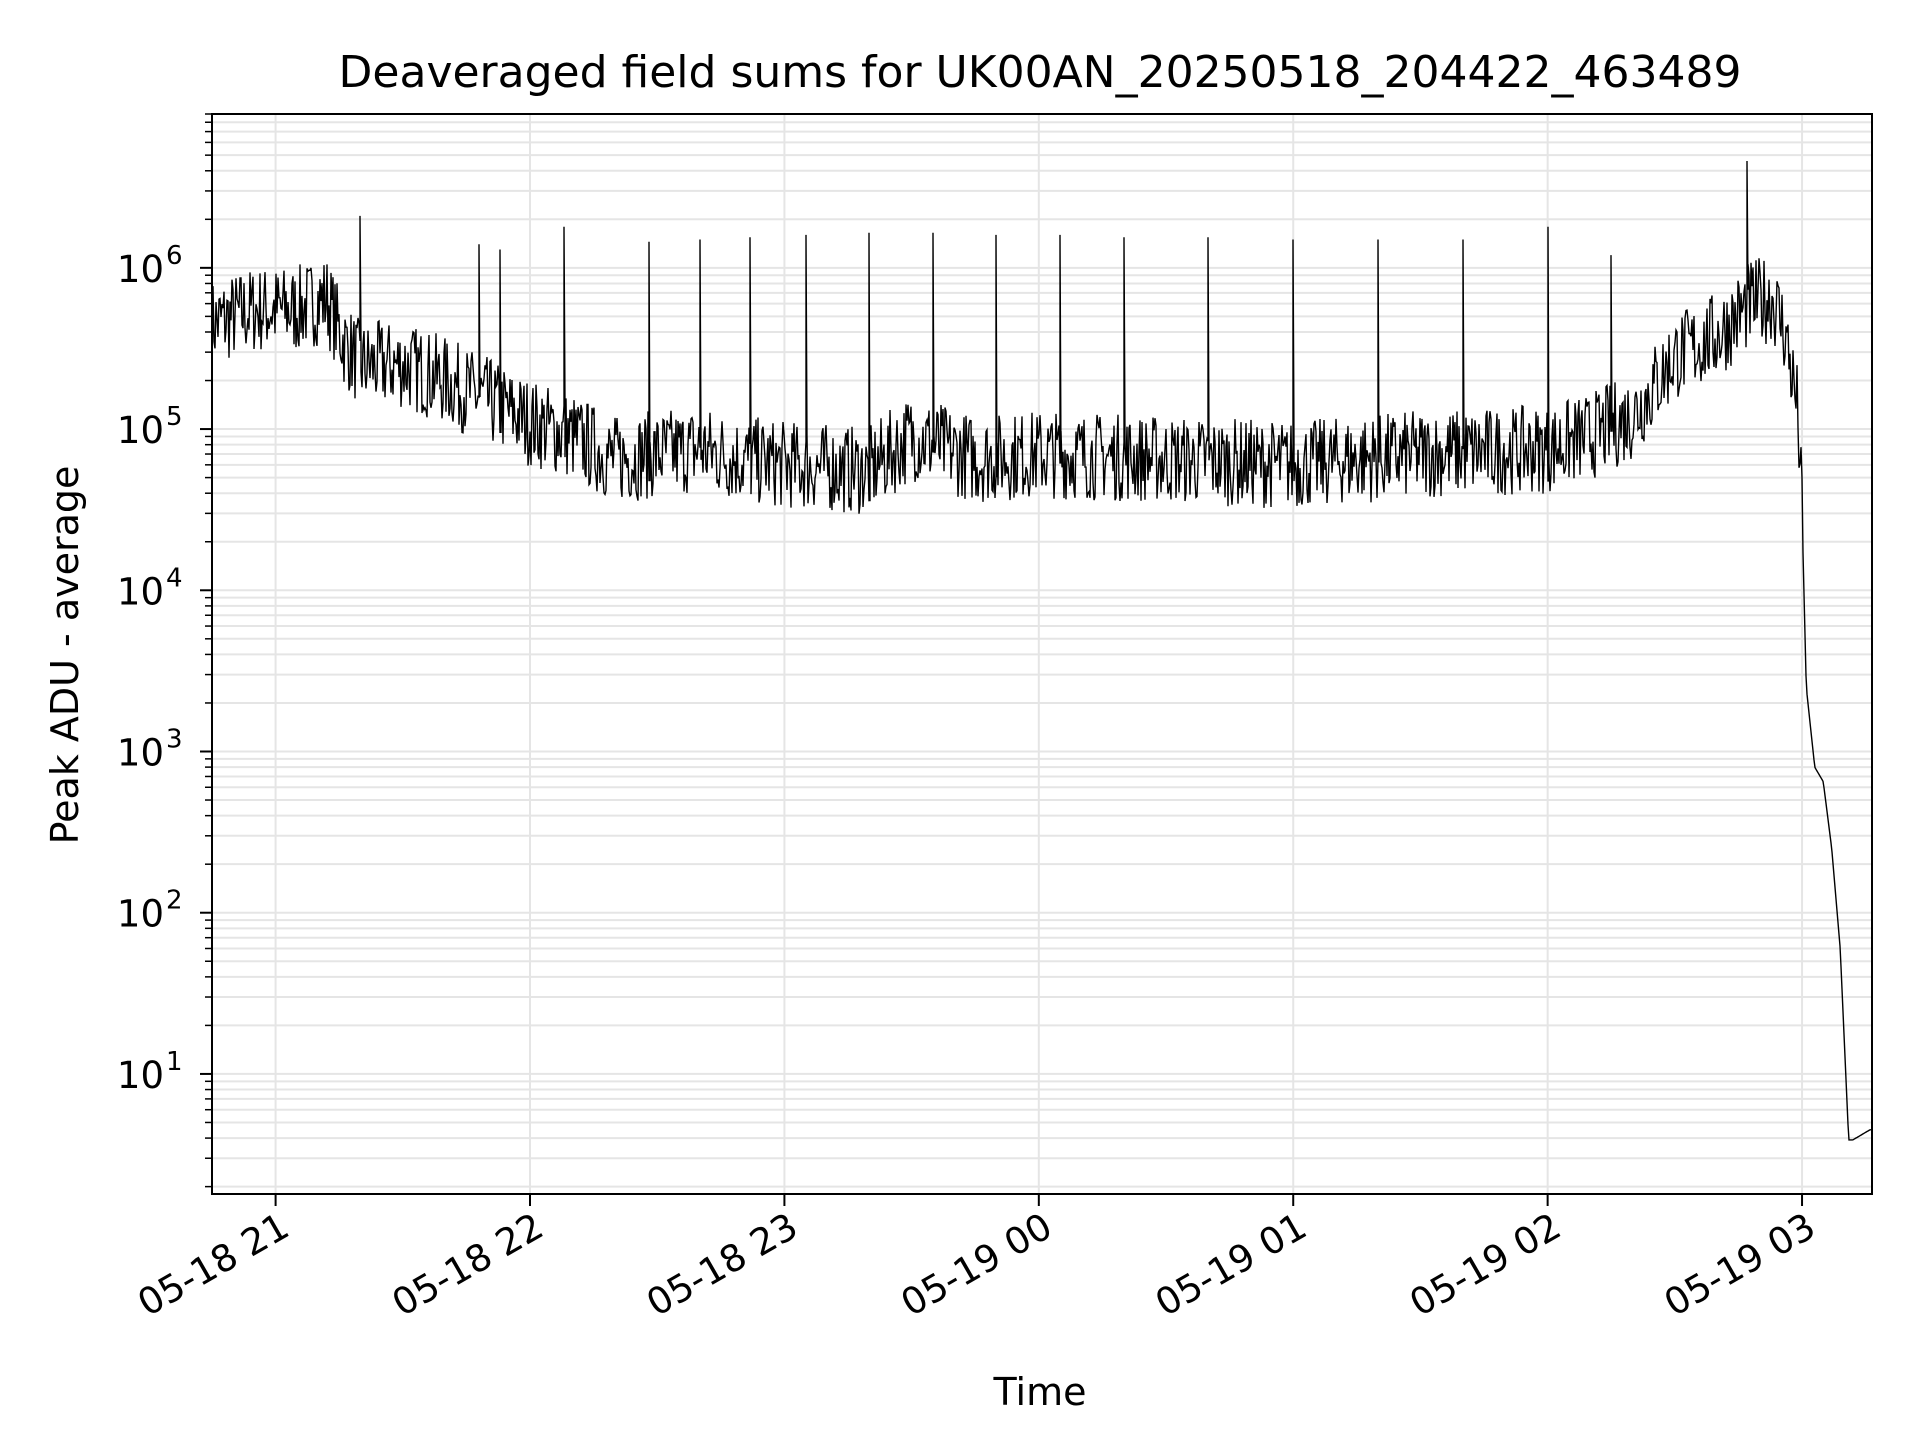  I want to click on y-tick-label: 10 6, so click(150, 266).